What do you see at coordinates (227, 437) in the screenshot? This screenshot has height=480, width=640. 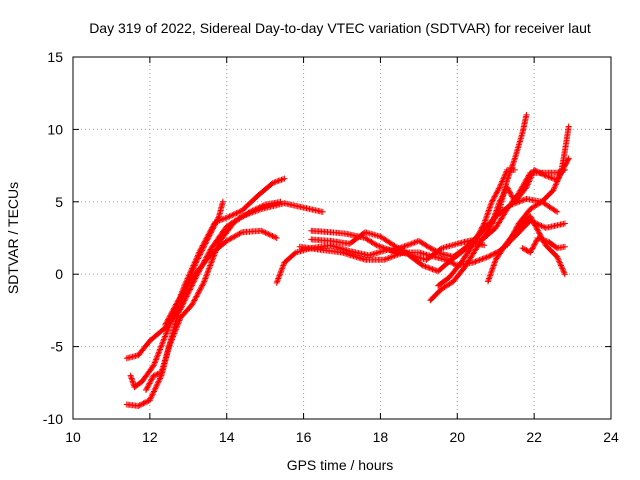 I see `x-tick-label: 14` at bounding box center [227, 437].